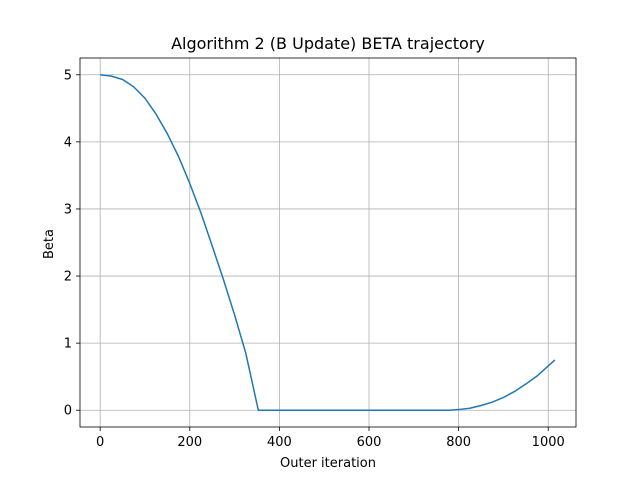 This screenshot has height=480, width=640. Describe the element at coordinates (189, 442) in the screenshot. I see `x-tick-label: 200` at that location.